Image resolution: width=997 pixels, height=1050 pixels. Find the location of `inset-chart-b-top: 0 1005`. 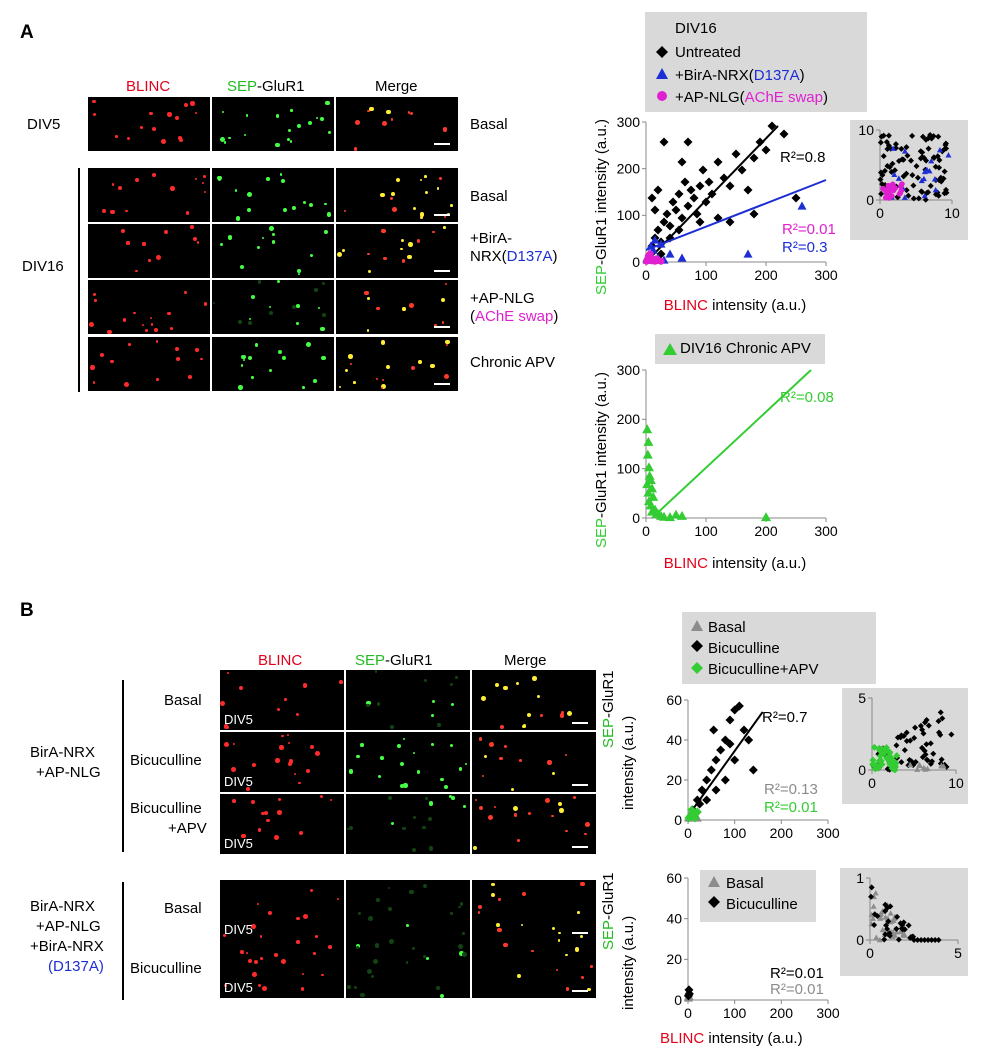

inset-chart-b-top: 0 1005 is located at coordinates (905, 746).